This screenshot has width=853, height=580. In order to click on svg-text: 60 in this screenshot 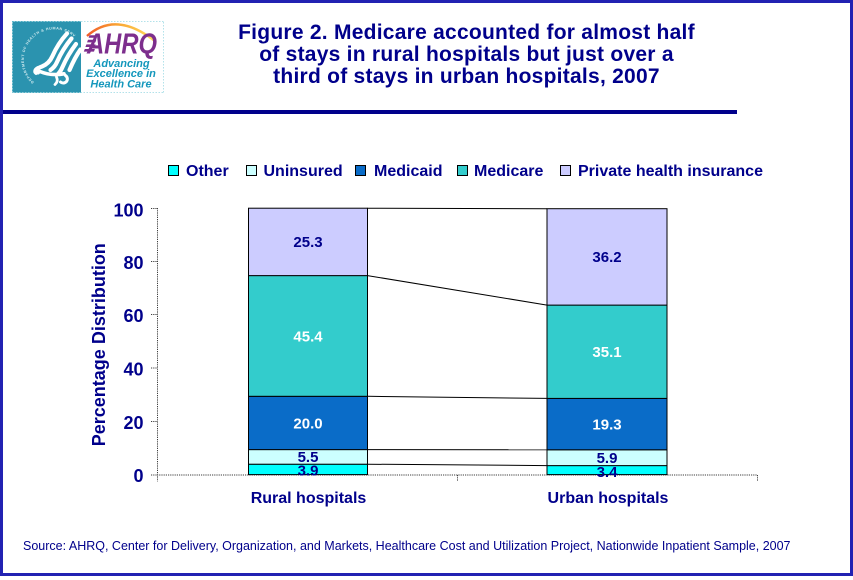, I will do `click(133, 316)`.